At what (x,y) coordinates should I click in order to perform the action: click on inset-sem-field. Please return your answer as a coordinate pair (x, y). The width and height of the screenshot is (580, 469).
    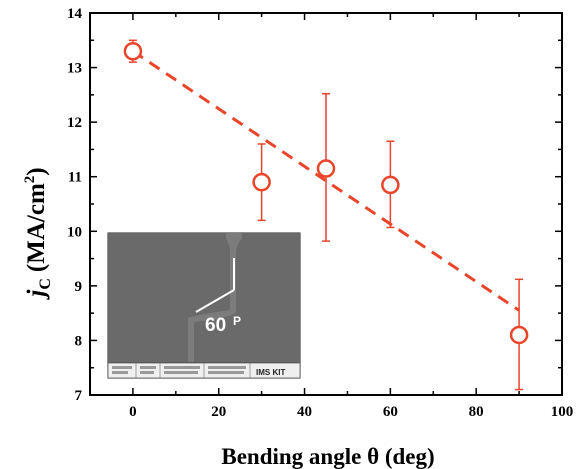
    Looking at the image, I should click on (204, 298).